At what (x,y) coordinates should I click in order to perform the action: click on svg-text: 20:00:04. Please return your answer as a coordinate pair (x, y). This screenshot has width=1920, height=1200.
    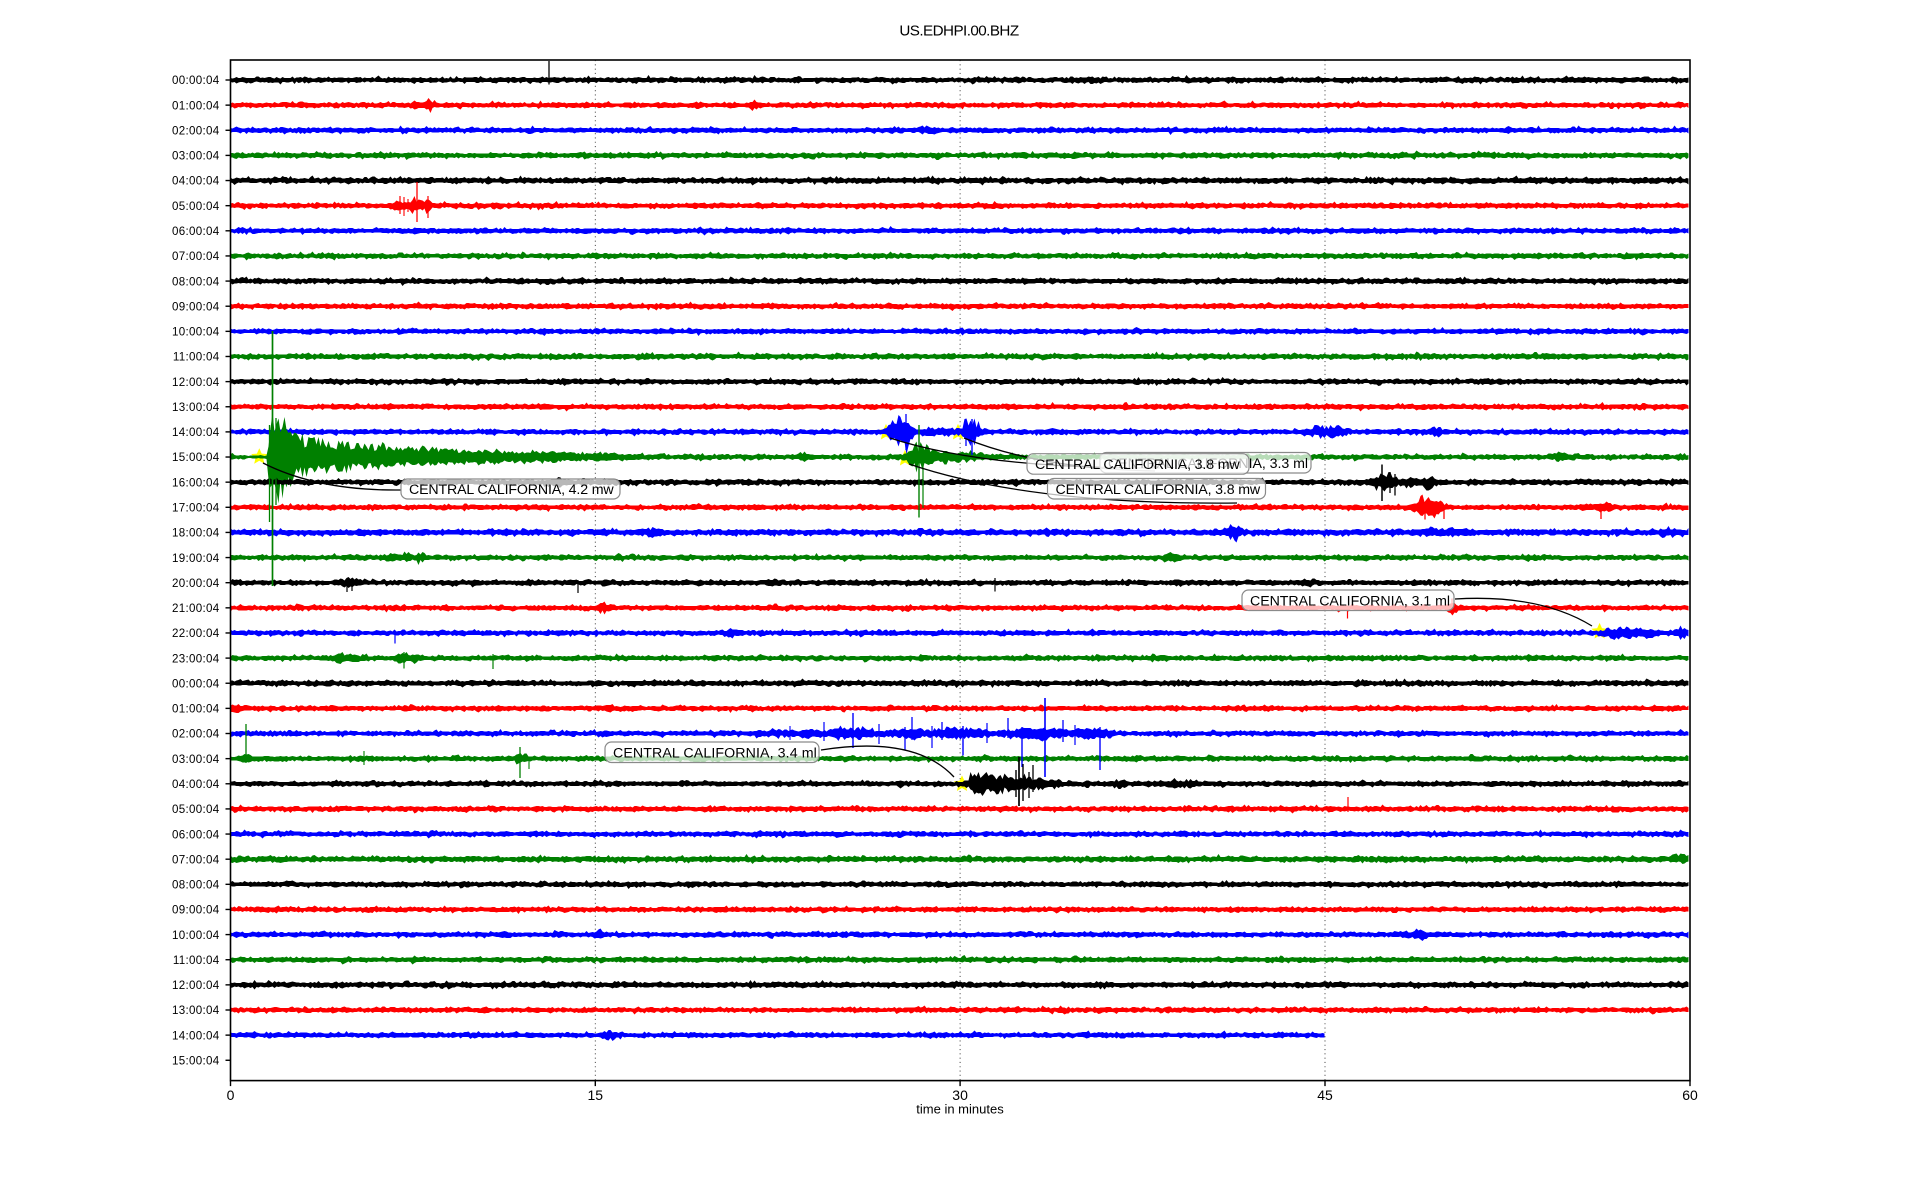
    Looking at the image, I should click on (196, 583).